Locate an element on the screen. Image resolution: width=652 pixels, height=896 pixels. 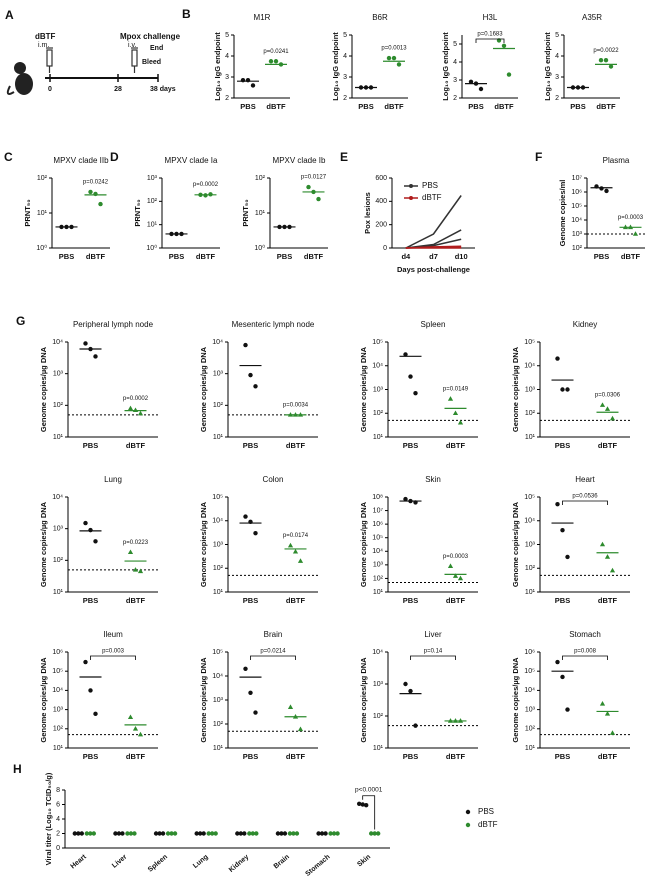
end: End is located at coordinates (156, 48).